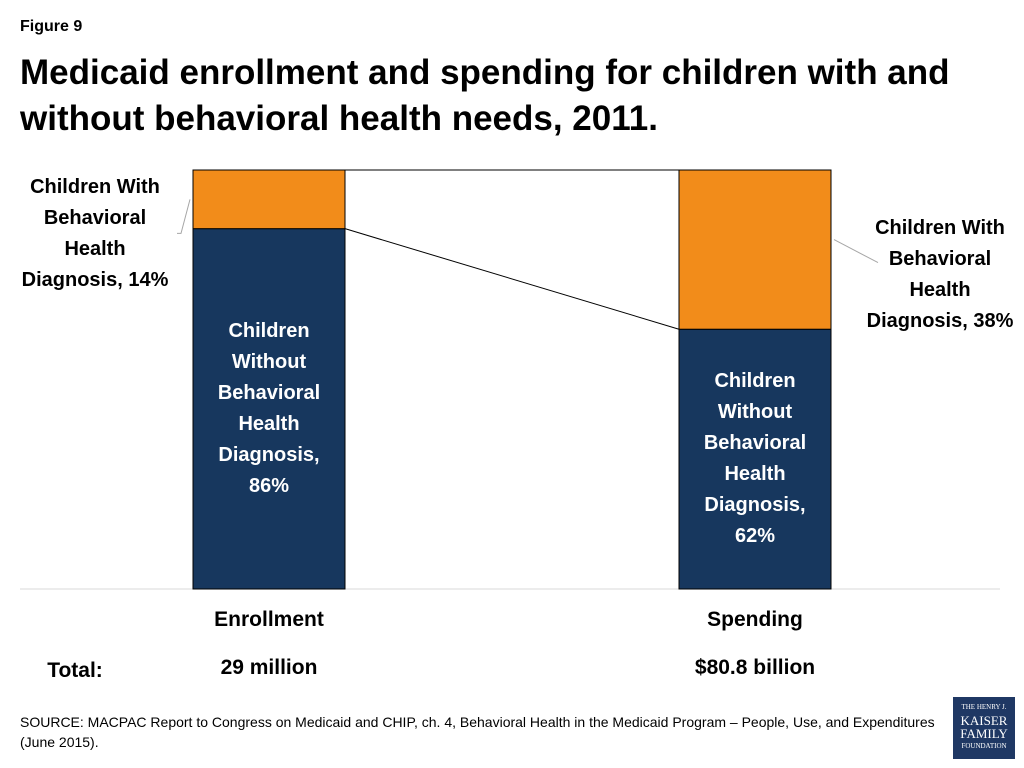 Image resolution: width=1024 pixels, height=768 pixels. What do you see at coordinates (984, 746) in the screenshot?
I see `logo-line: FOUNDATION` at bounding box center [984, 746].